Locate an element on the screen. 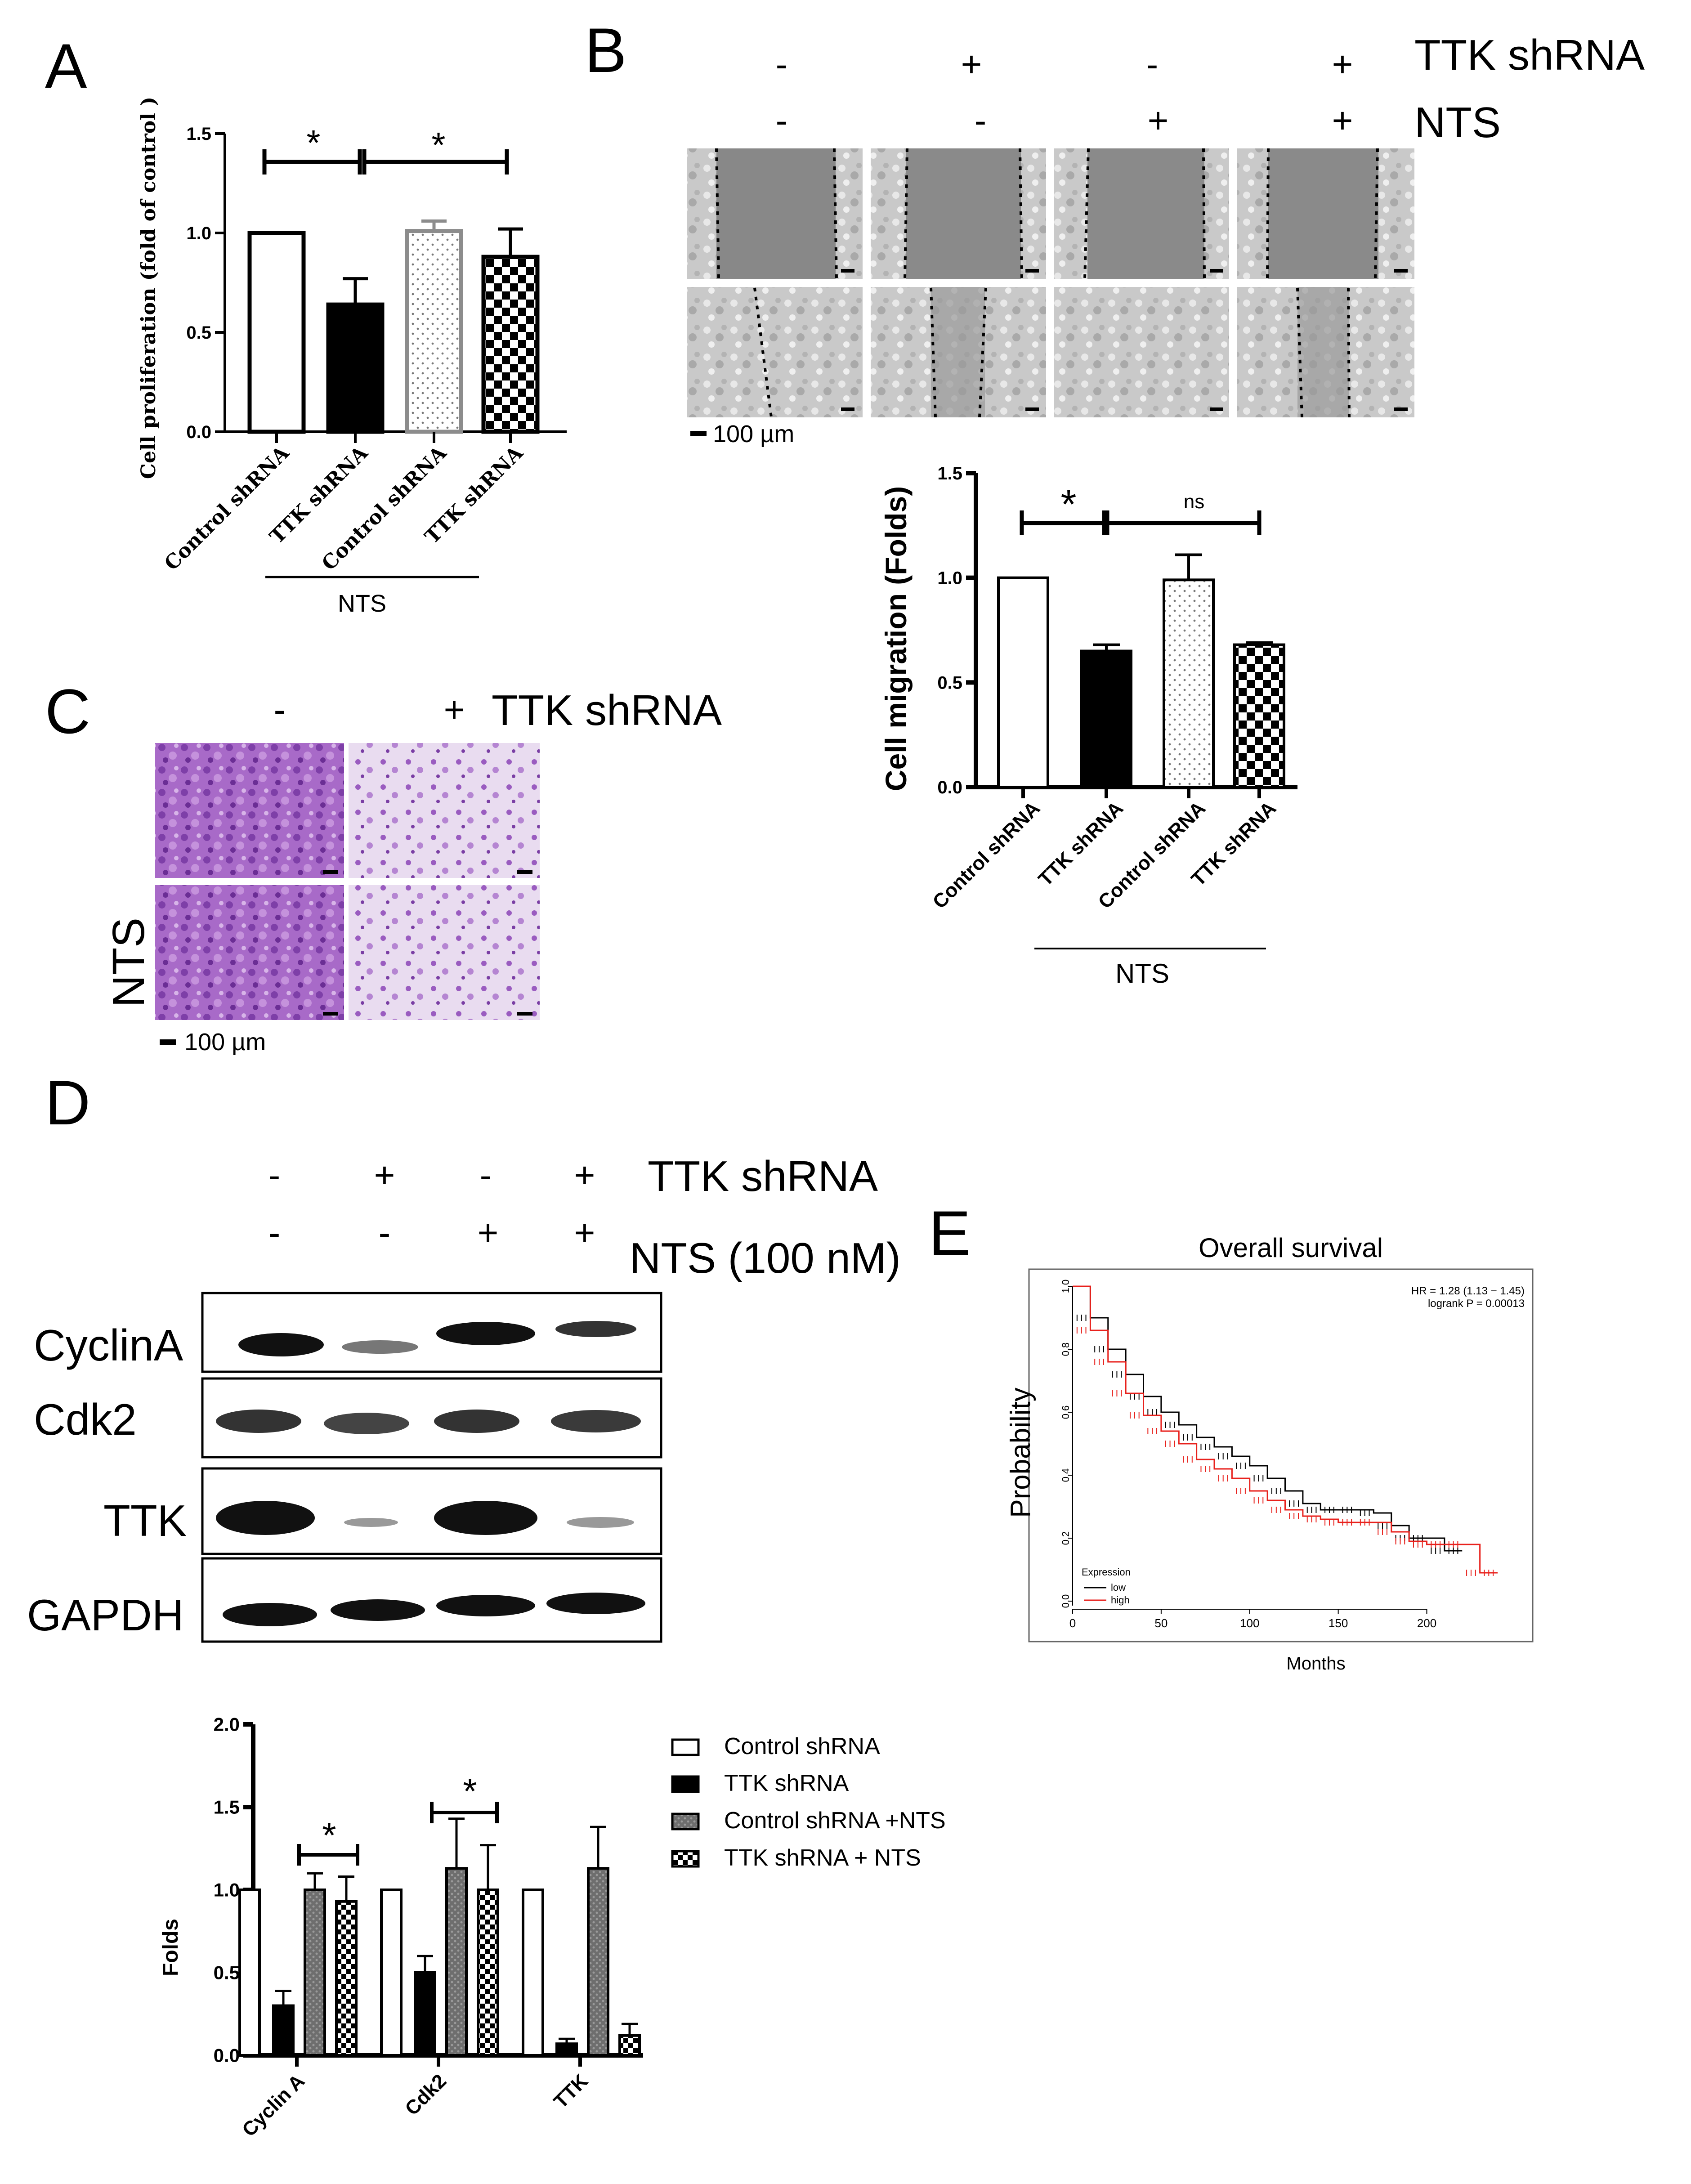 This screenshot has width=1691, height=2184. panel-e-legend-title: Expression is located at coordinates (1106, 1572).